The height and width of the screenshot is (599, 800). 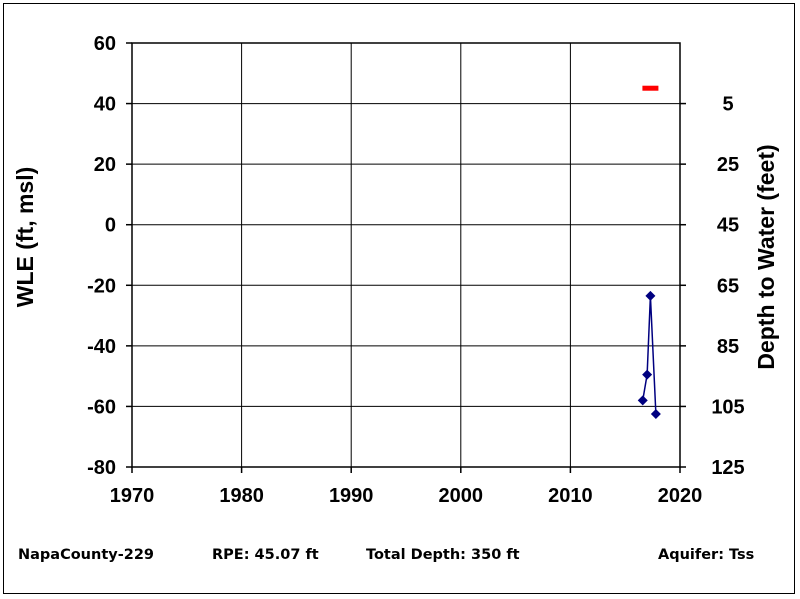 What do you see at coordinates (101, 286) in the screenshot?
I see `y-tick-label: -20` at bounding box center [101, 286].